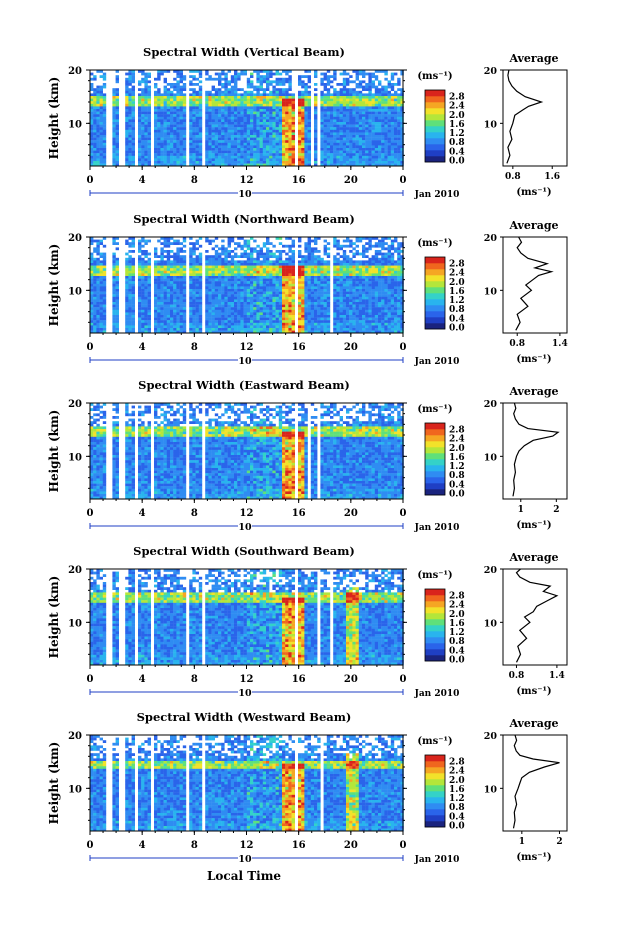 This screenshot has width=620, height=934. I want to click on x-tick-label: 8, so click(194, 180).